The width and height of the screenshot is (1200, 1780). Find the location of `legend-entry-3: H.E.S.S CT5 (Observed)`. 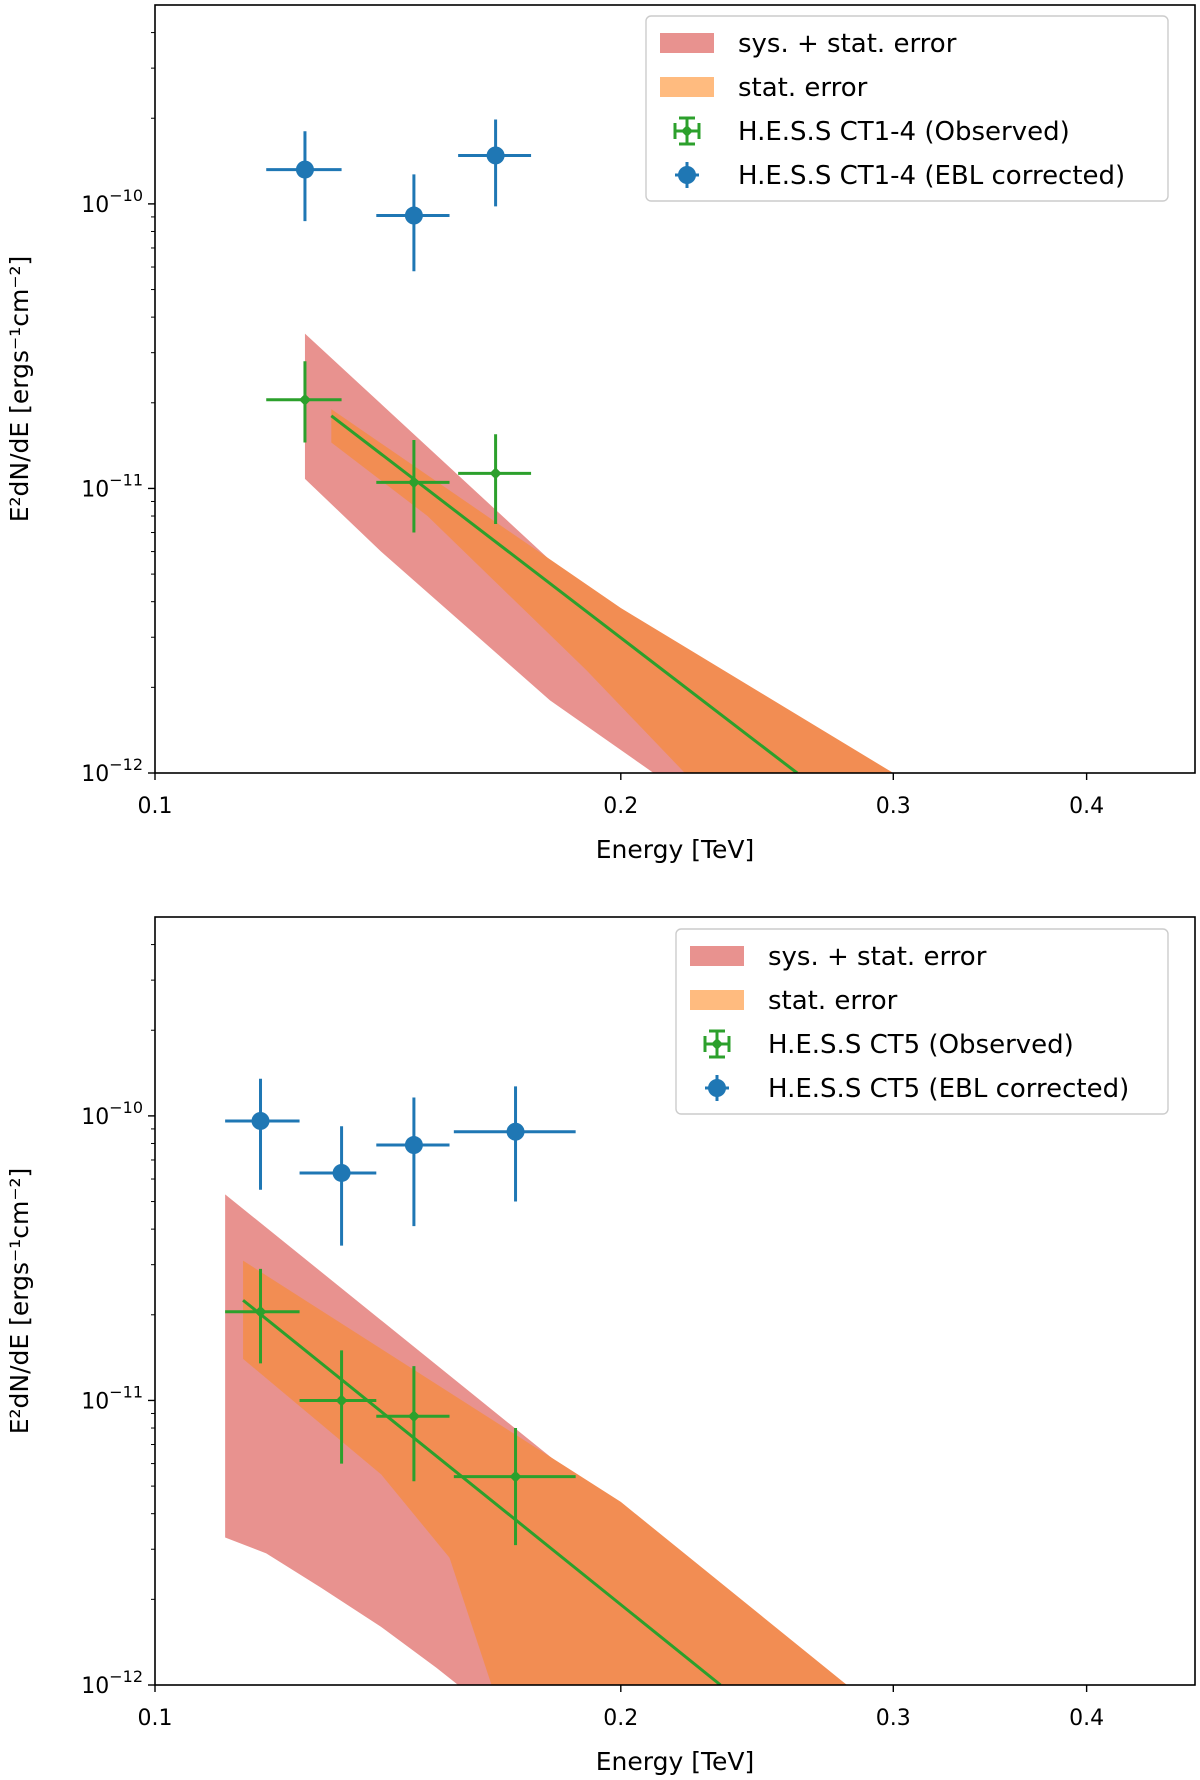

legend-entry-3: H.E.S.S CT5 (Observed) is located at coordinates (888, 1044).